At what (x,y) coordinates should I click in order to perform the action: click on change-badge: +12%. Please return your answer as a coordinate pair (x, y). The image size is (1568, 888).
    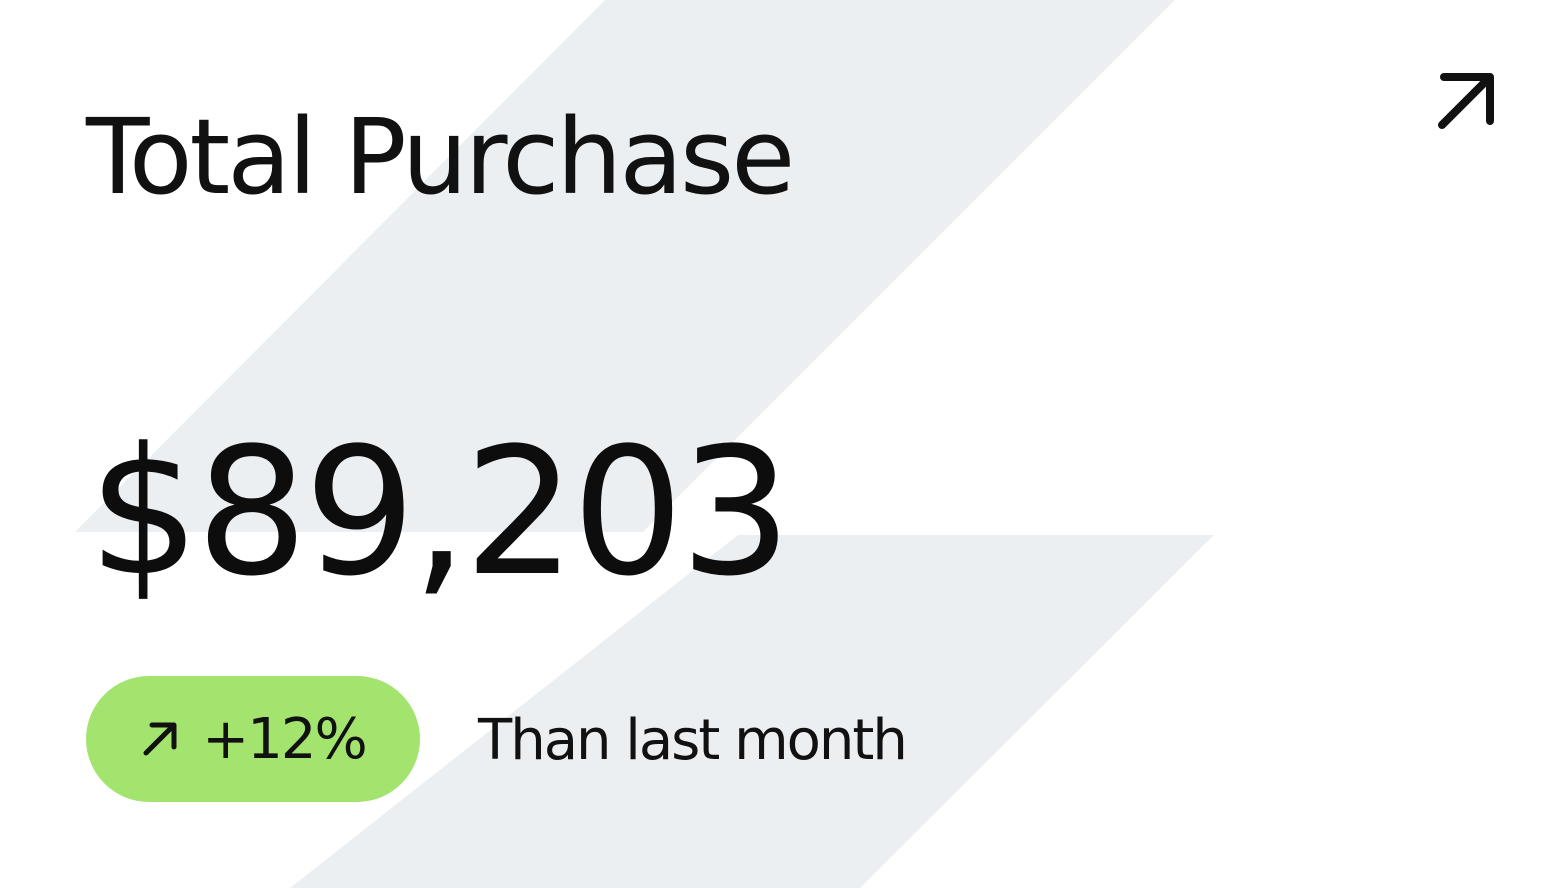
    Looking at the image, I should click on (253, 739).